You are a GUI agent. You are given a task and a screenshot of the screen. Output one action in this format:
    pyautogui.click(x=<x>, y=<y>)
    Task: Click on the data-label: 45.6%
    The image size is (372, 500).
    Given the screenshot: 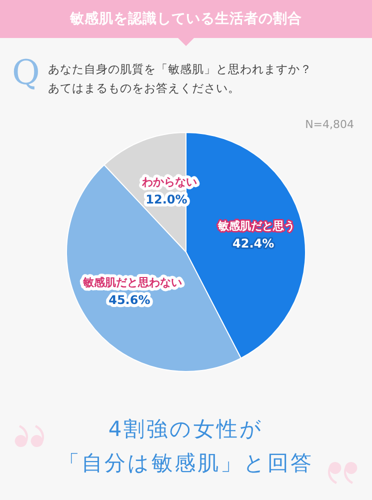 What is the action you would take?
    pyautogui.click(x=129, y=300)
    